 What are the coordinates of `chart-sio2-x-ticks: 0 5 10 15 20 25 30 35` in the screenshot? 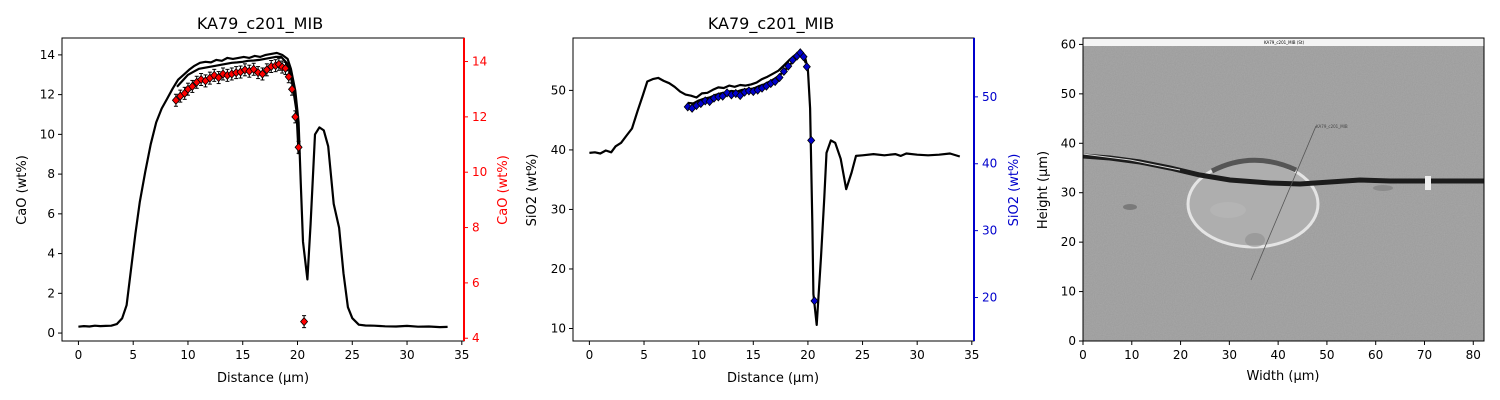 It's located at (782, 351).